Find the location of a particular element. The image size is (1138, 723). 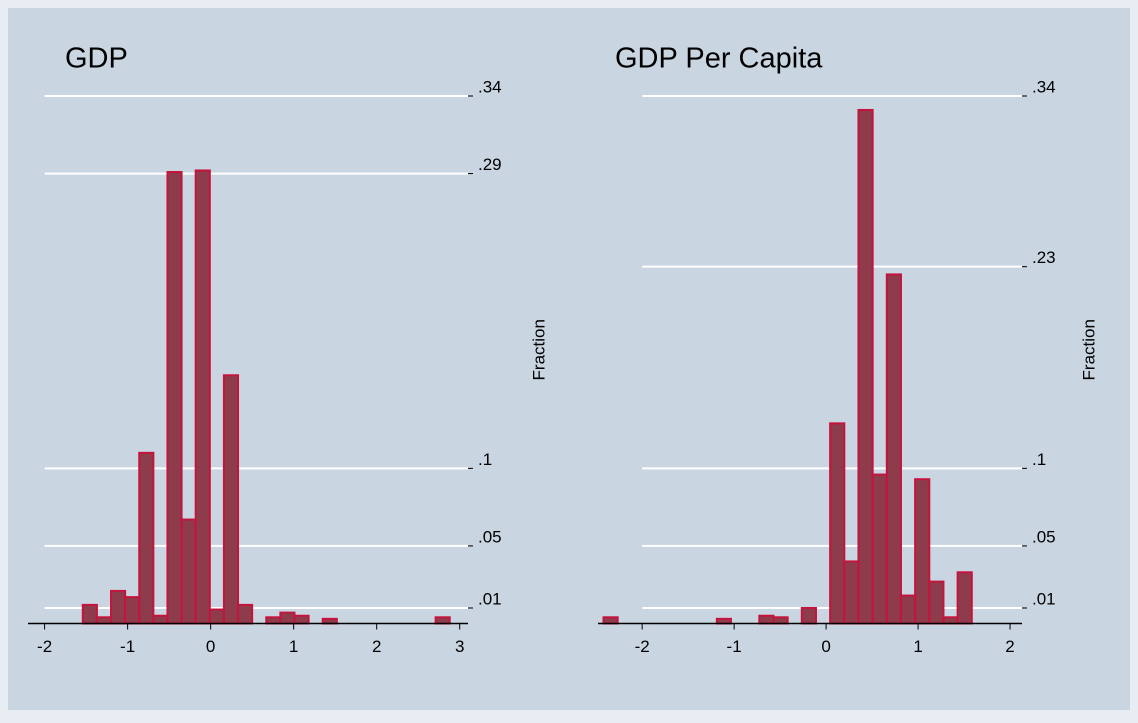

x-tick-label: 3 is located at coordinates (459, 646).